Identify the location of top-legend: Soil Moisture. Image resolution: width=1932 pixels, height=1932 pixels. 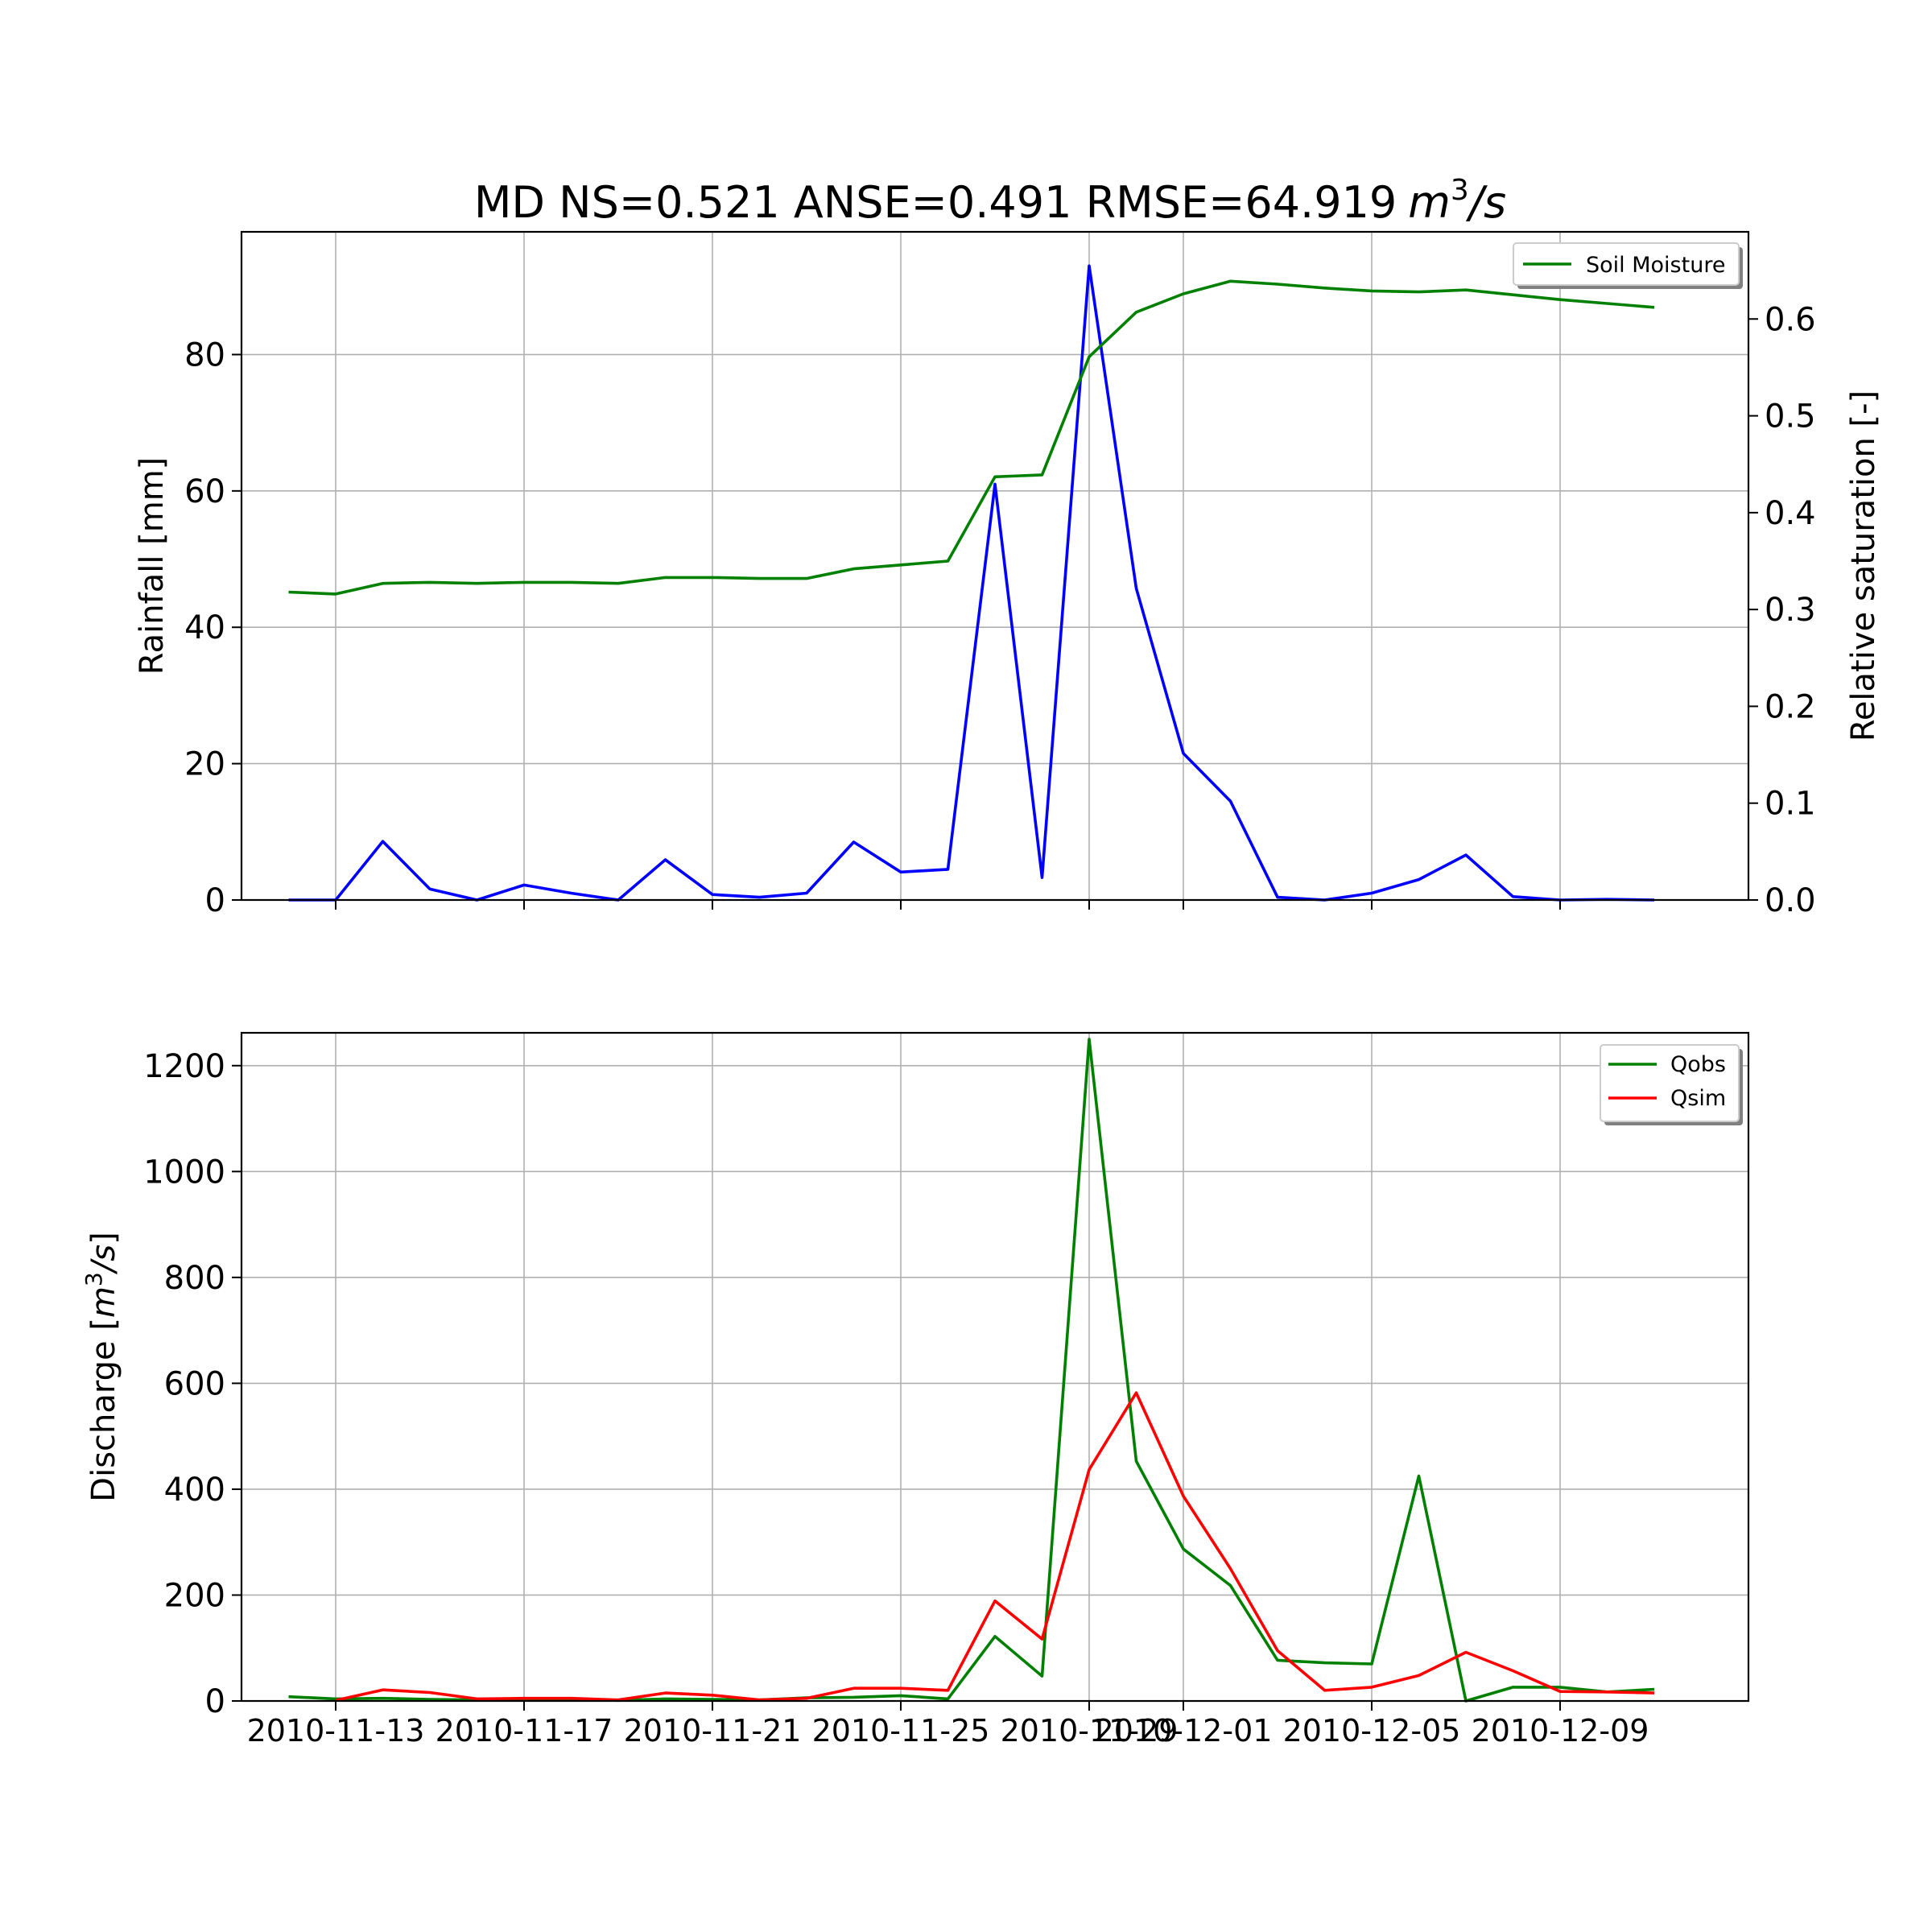
(1628, 265).